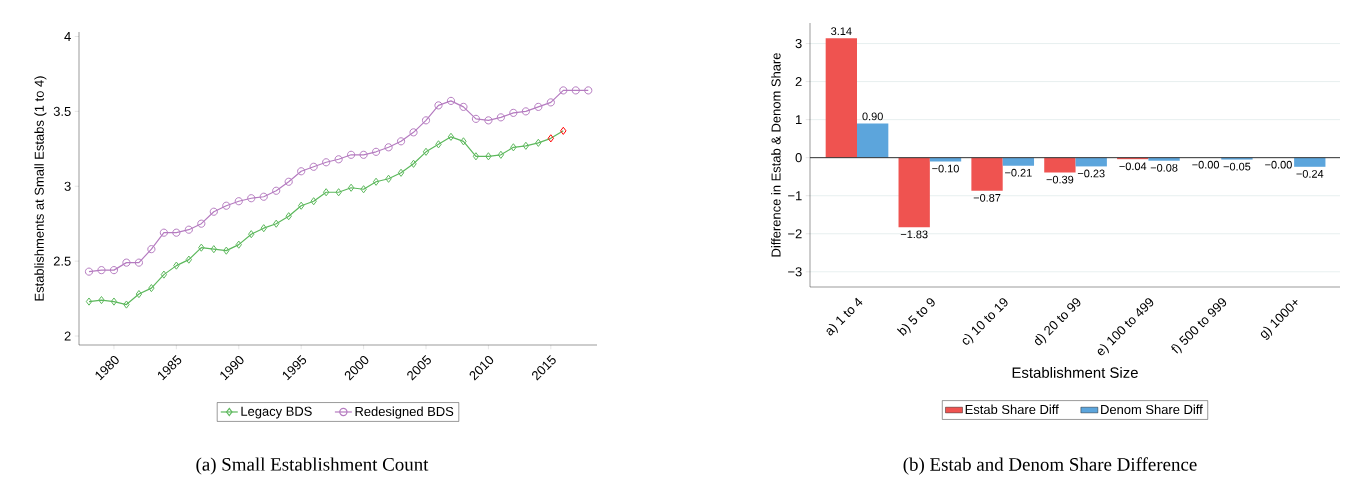  What do you see at coordinates (985, 321) in the screenshot?
I see `x-tick-label: c) 10 to 19` at bounding box center [985, 321].